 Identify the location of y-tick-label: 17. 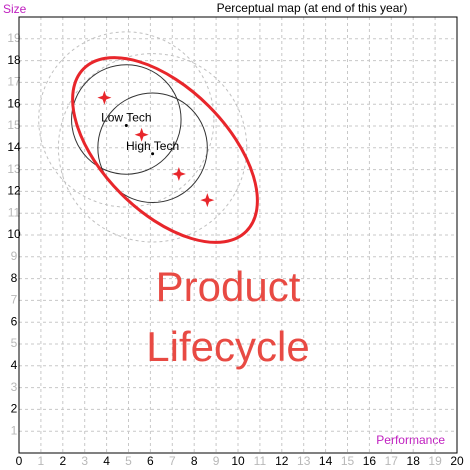
(14, 82).